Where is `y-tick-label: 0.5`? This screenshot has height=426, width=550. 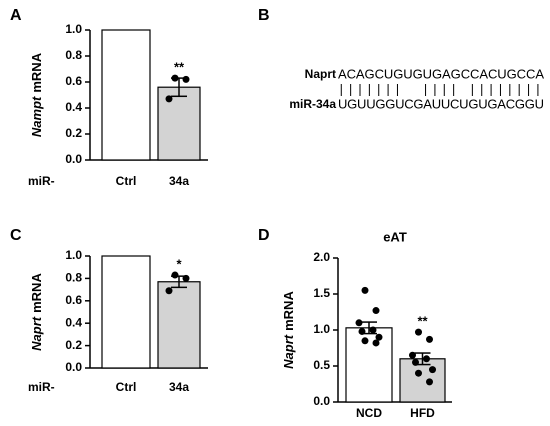
y-tick-label: 0.5 is located at coordinates (321, 365).